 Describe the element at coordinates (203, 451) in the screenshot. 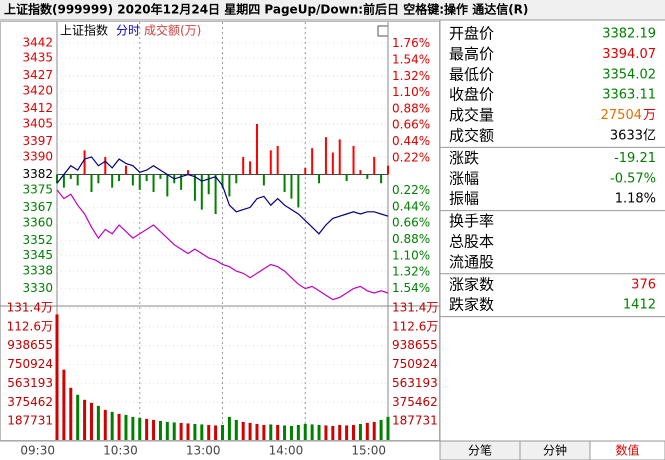

I see `x-tick-label: 13:00` at that location.